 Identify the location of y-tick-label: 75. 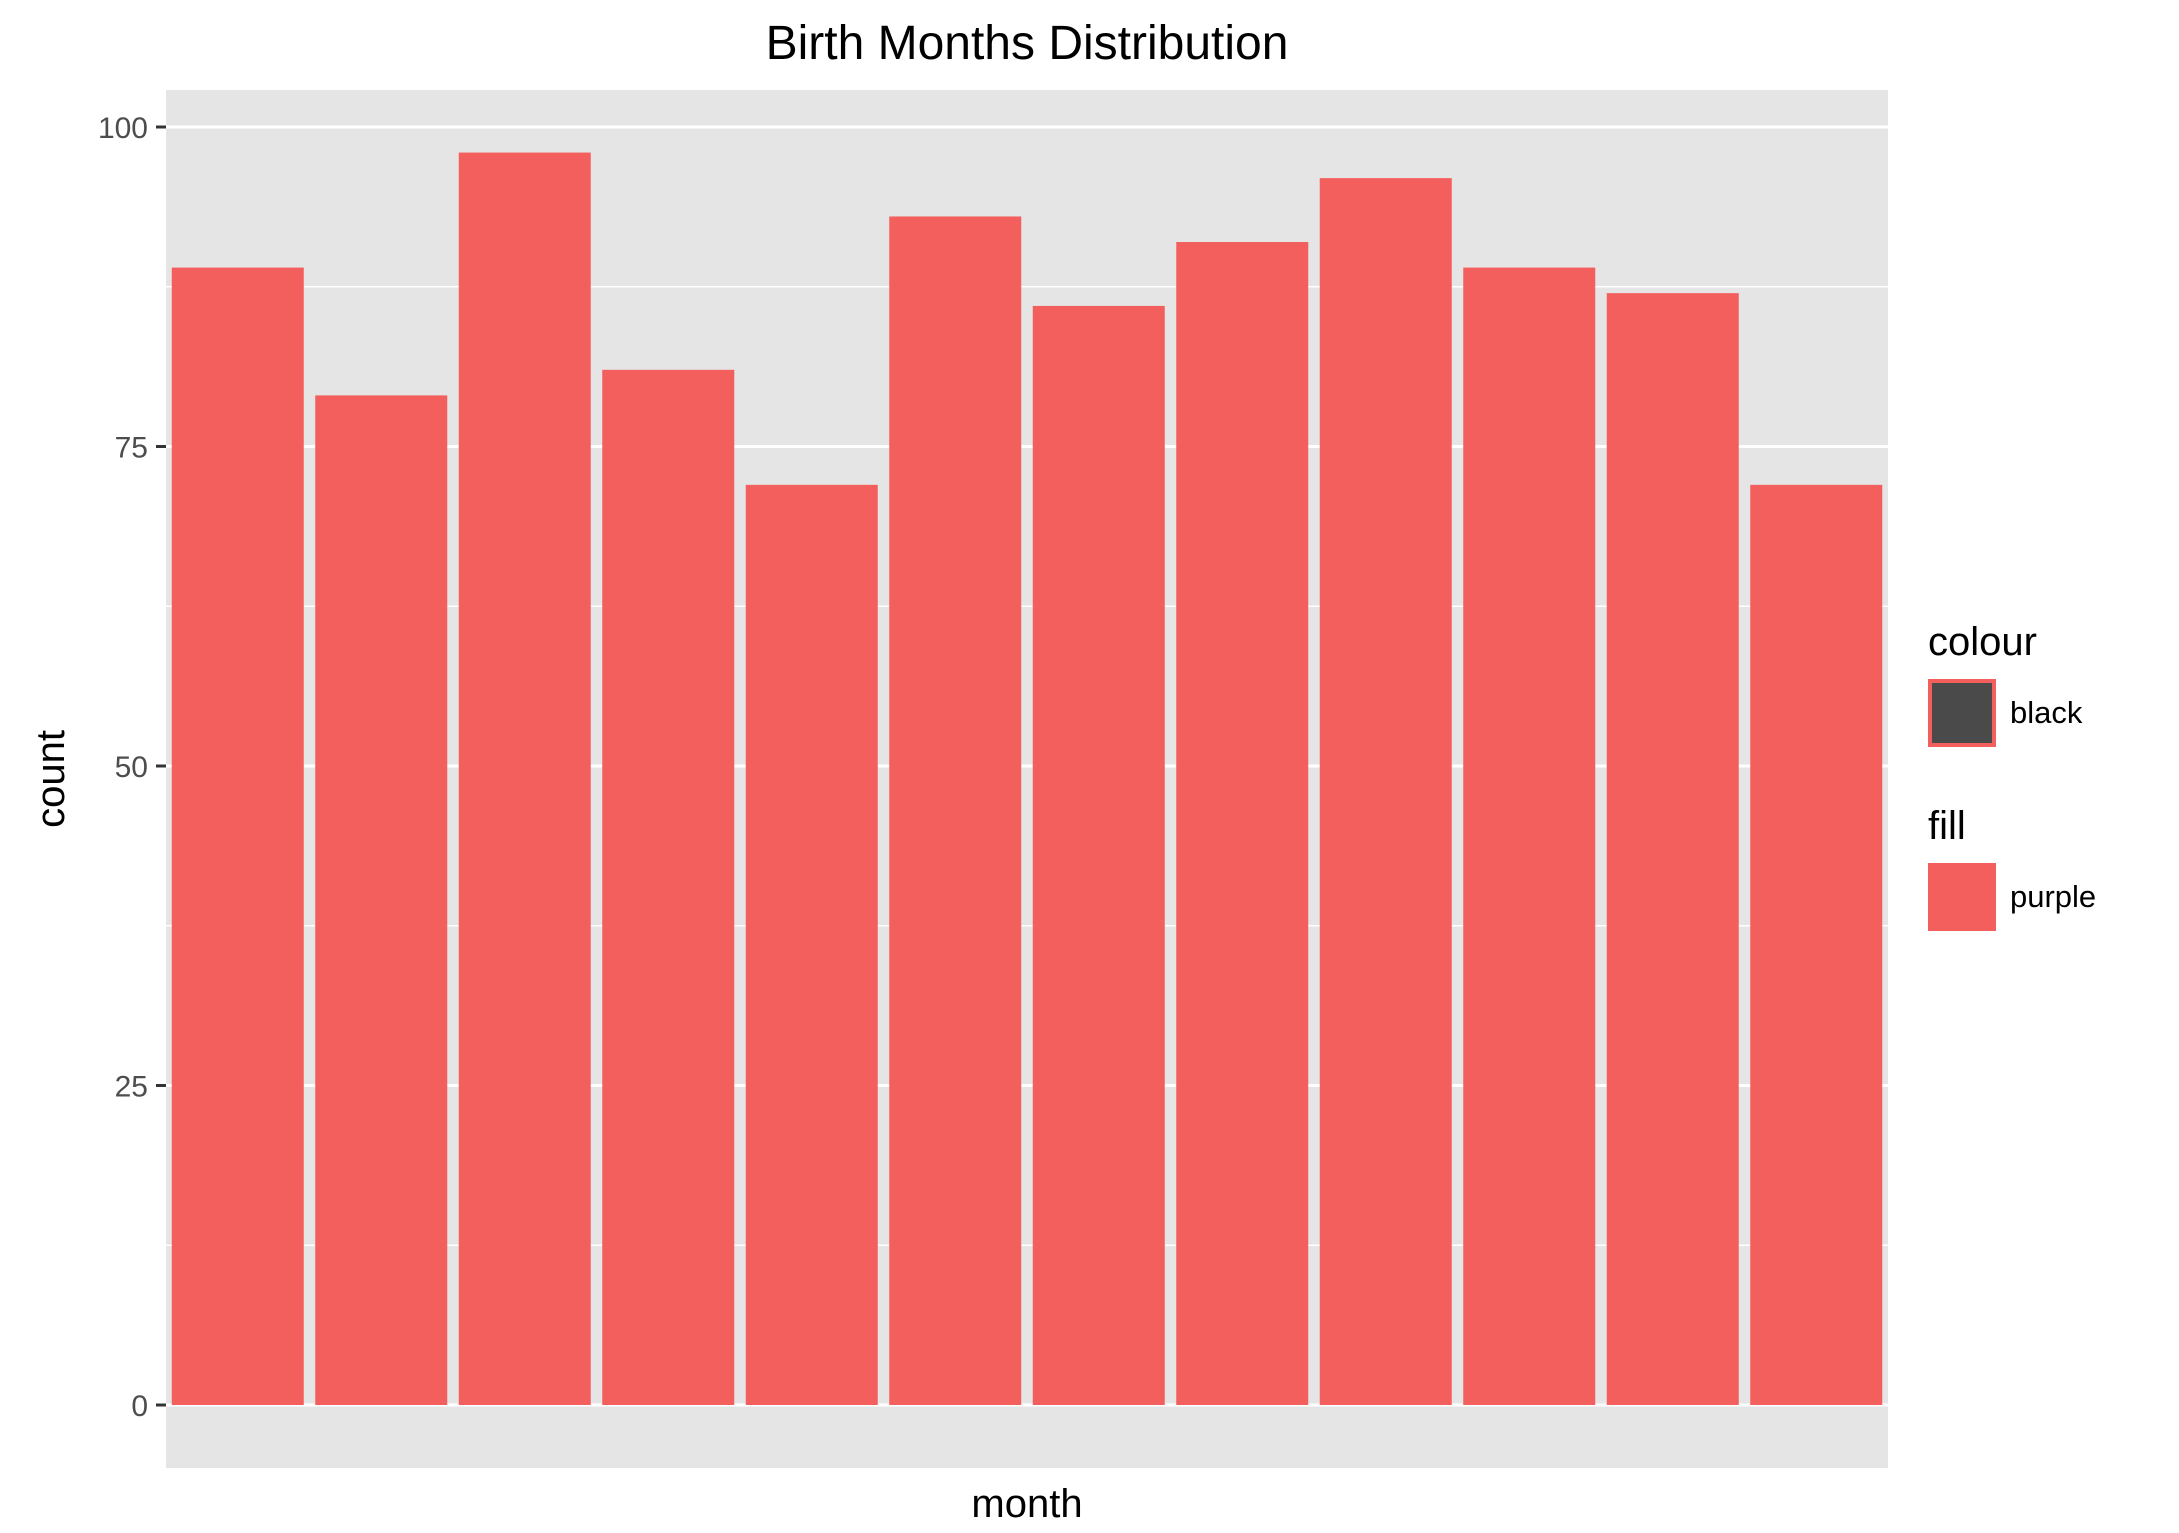
(131, 448).